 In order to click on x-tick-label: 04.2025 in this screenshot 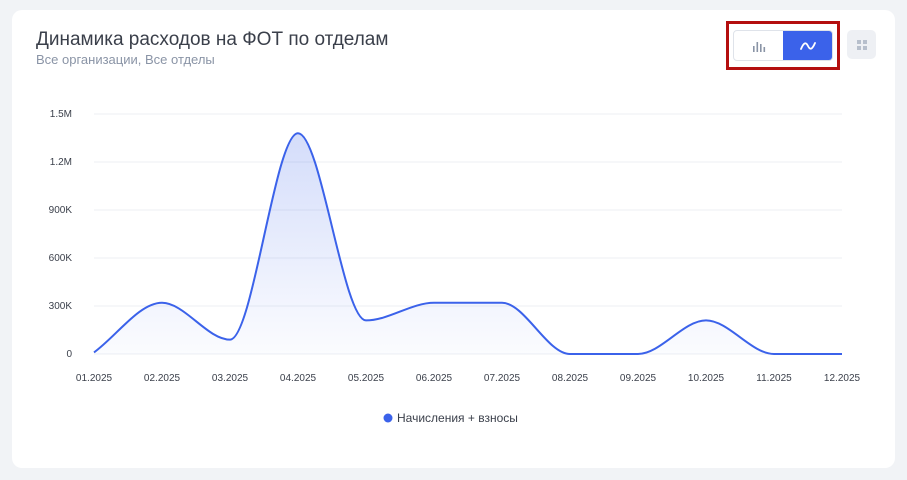, I will do `click(298, 378)`.